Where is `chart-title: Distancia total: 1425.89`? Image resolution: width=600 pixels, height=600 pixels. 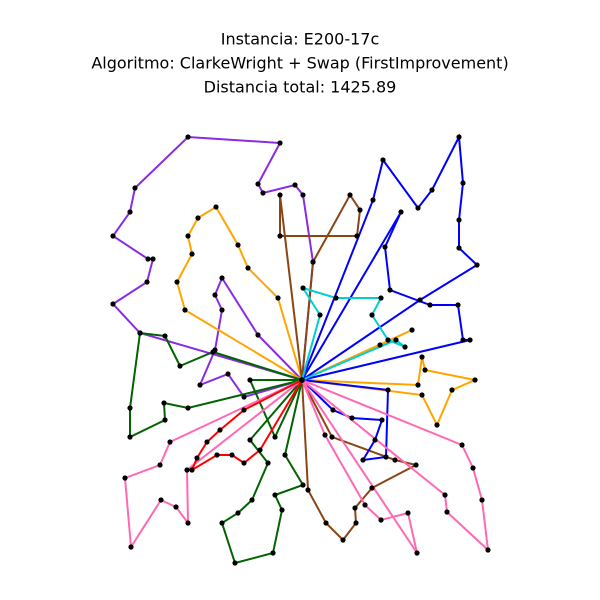 chart-title: Distancia total: 1425.89 is located at coordinates (300, 87).